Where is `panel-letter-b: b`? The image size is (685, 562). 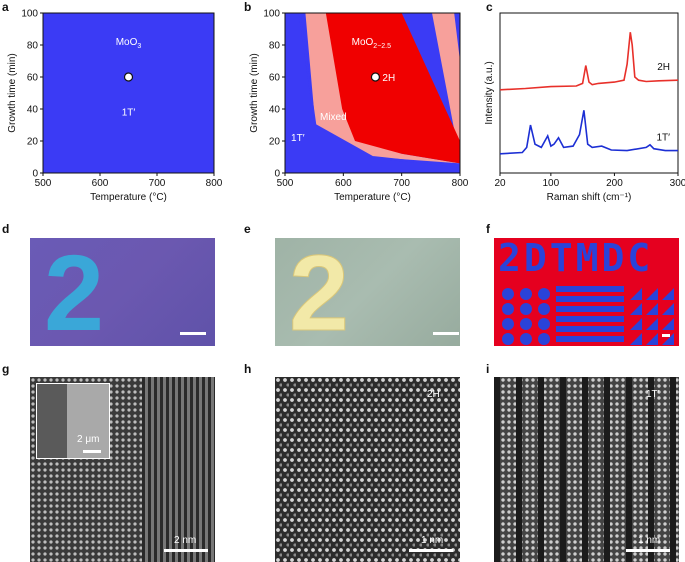
panel-letter-b: b is located at coordinates (248, 7).